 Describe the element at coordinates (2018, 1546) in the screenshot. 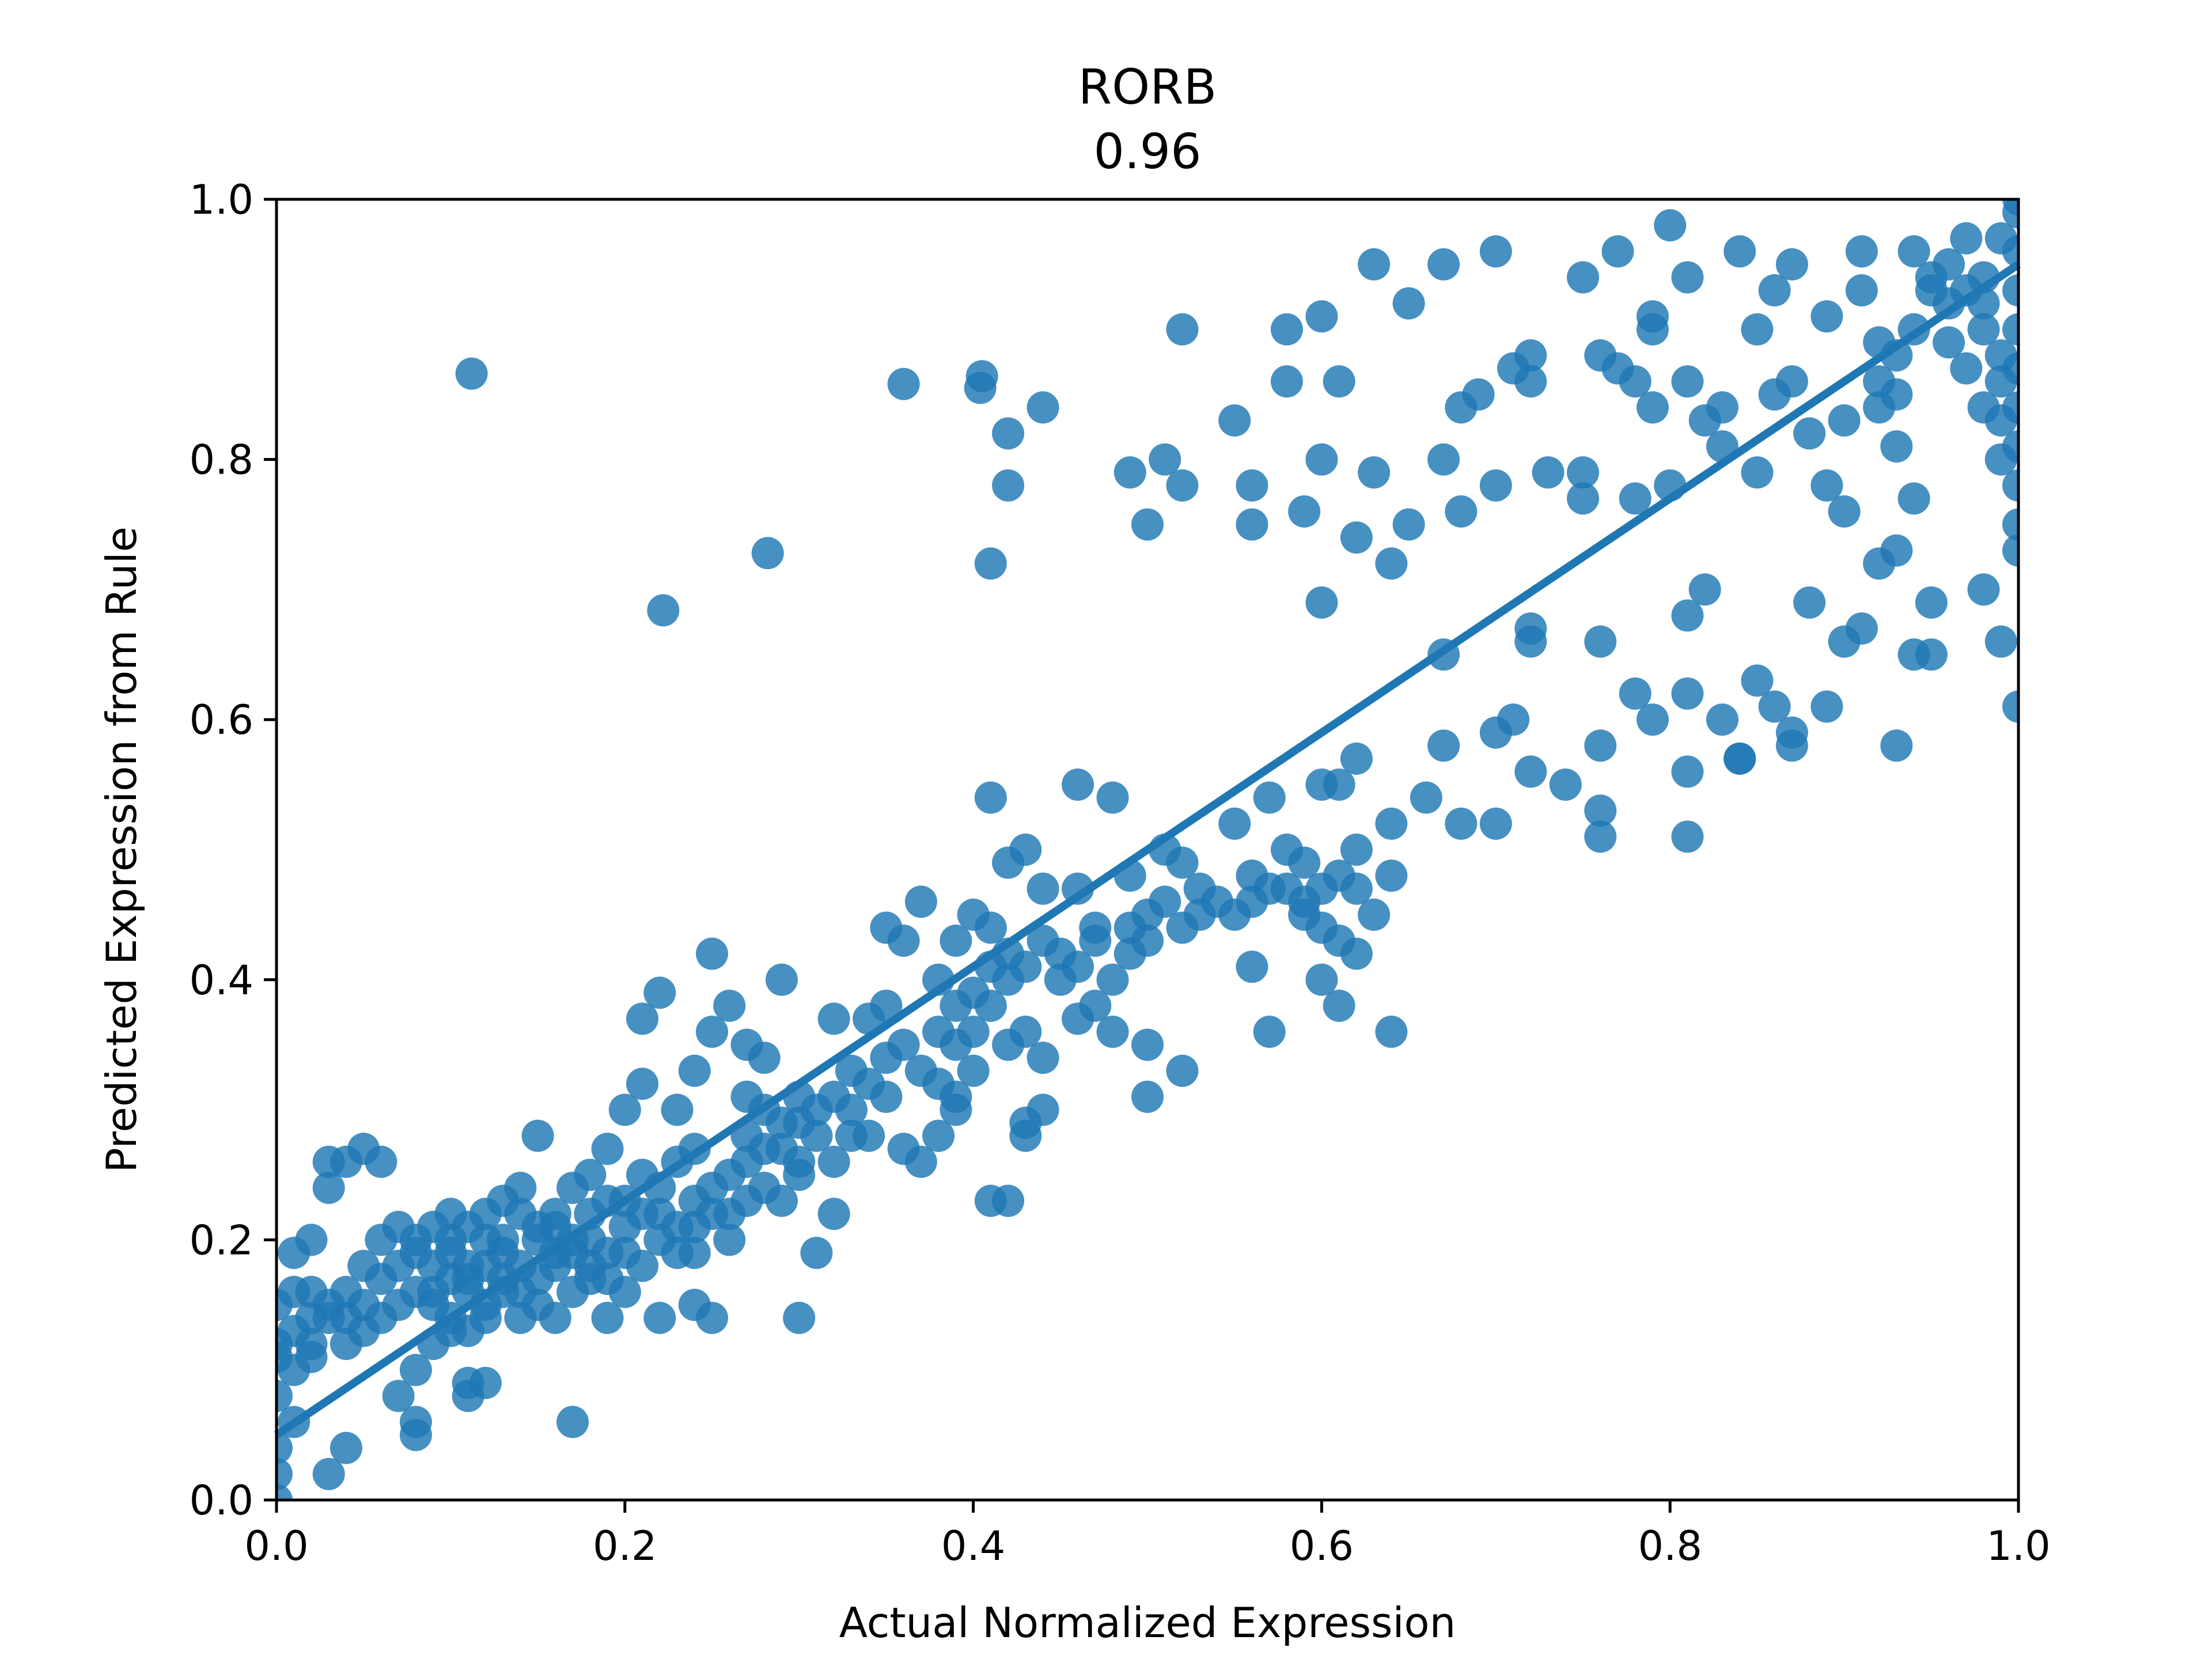

I see `x-tick-label: 1.0` at that location.